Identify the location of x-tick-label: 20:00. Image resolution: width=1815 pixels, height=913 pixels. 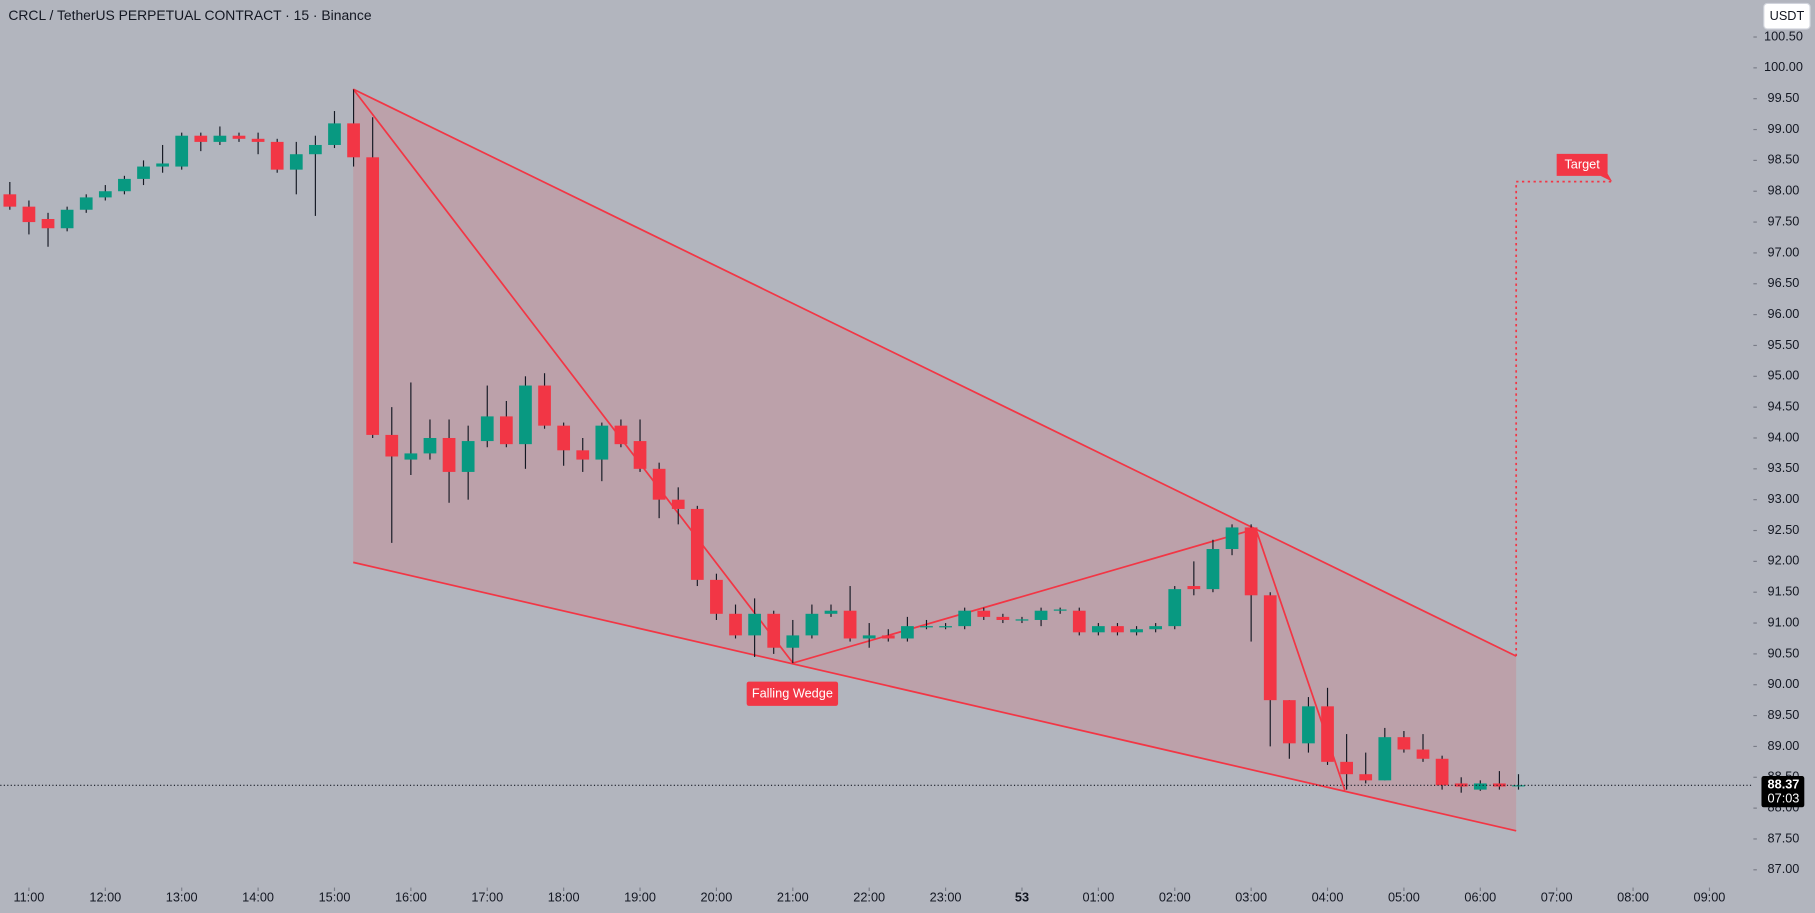
(717, 896).